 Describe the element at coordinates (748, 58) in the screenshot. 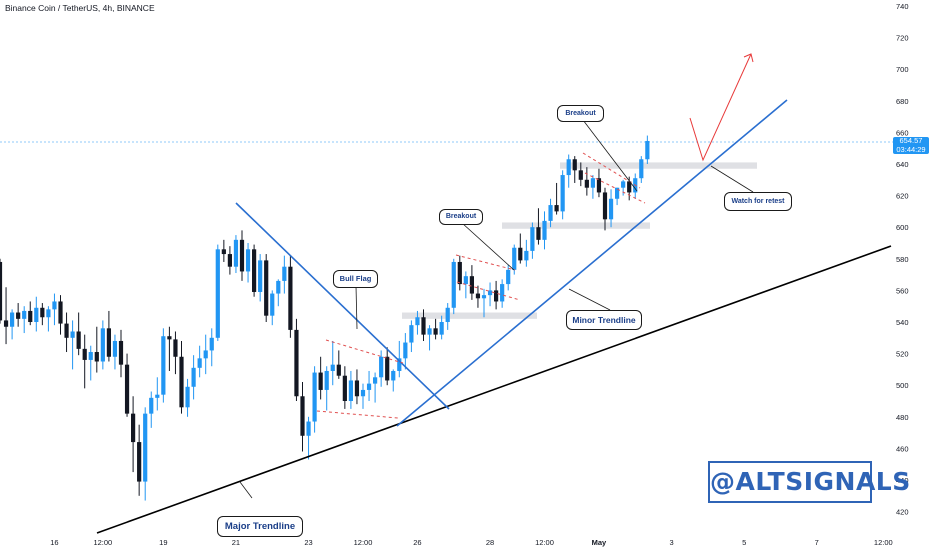

I see `projection-arrowhead` at that location.